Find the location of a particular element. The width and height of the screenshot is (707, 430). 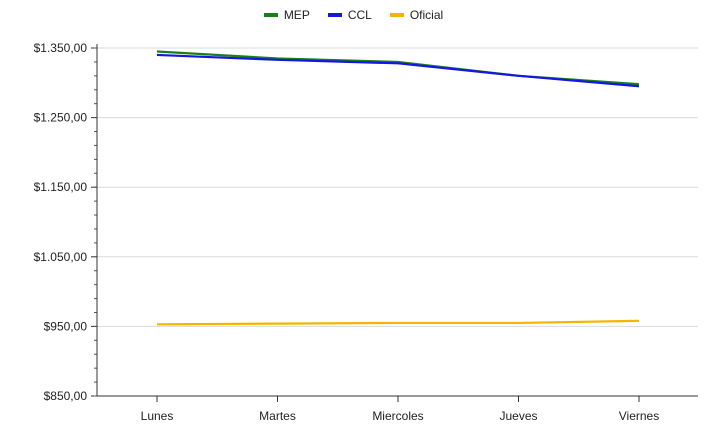

chart-legend: MEP CCL Oficial is located at coordinates (353, 15).